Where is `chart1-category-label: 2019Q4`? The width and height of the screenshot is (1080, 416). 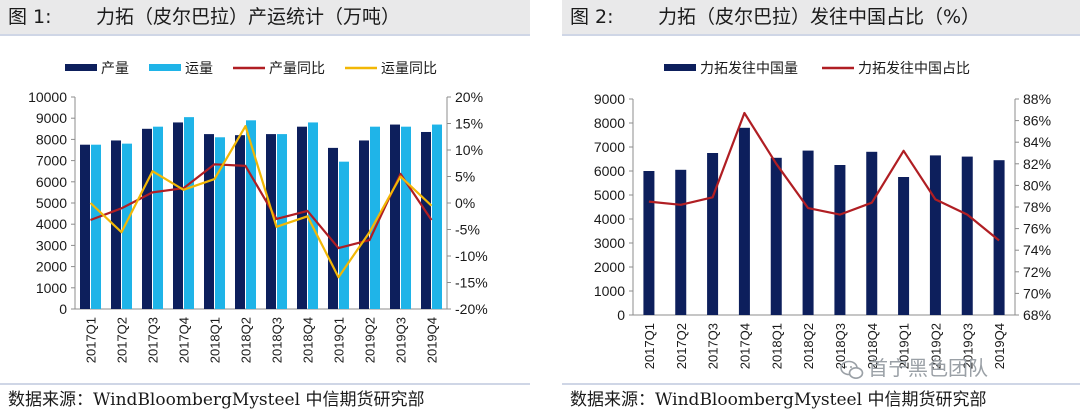
chart1-category-label: 2019Q4 is located at coordinates (432, 340).